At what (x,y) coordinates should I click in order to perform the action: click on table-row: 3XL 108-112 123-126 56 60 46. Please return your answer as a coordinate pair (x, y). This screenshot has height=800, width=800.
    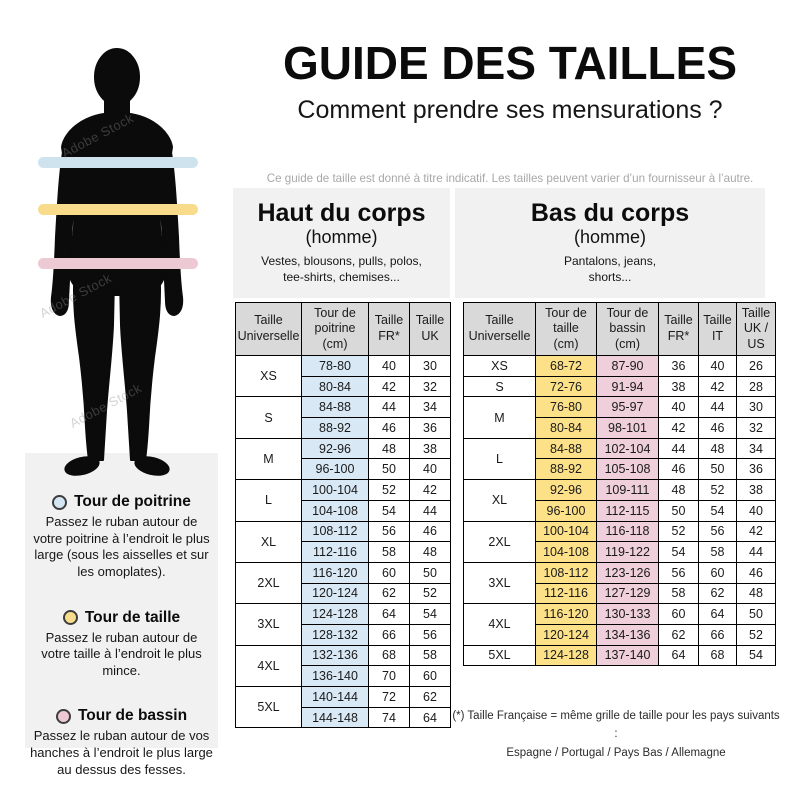
    Looking at the image, I should click on (619, 583).